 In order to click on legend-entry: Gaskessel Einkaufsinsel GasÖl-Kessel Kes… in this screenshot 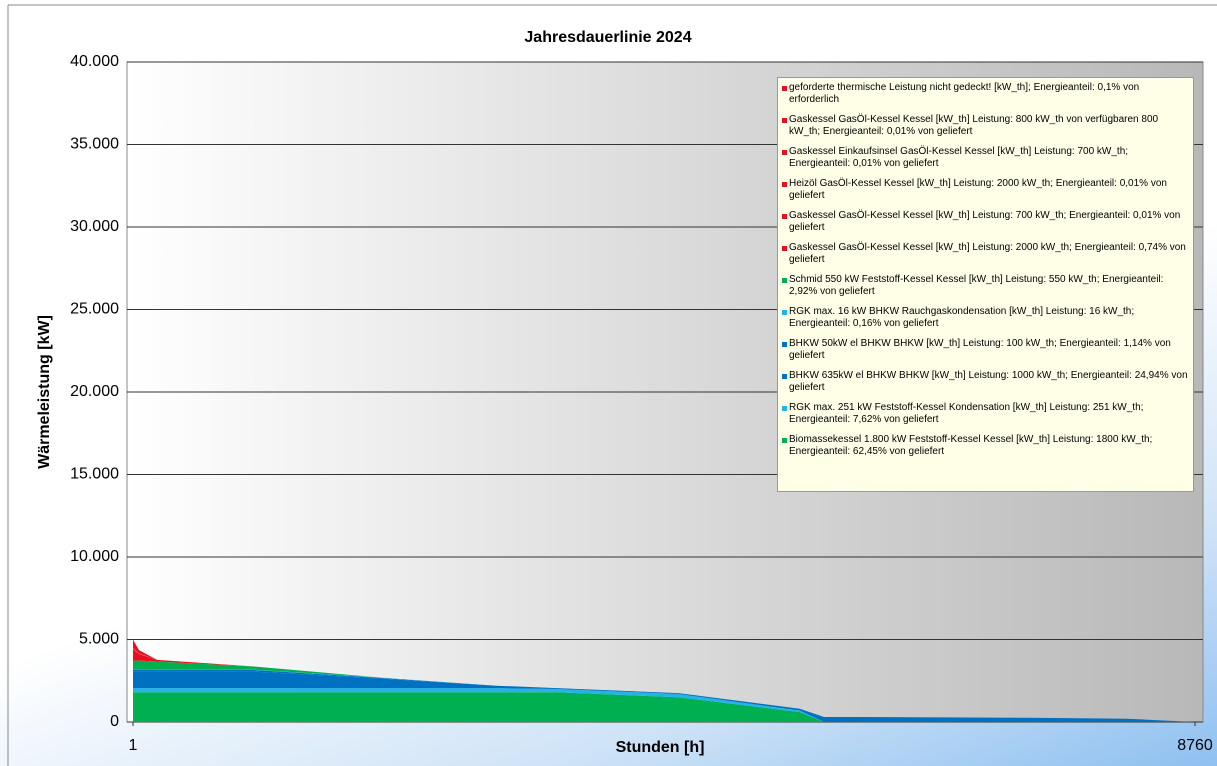, I will do `click(985, 158)`.